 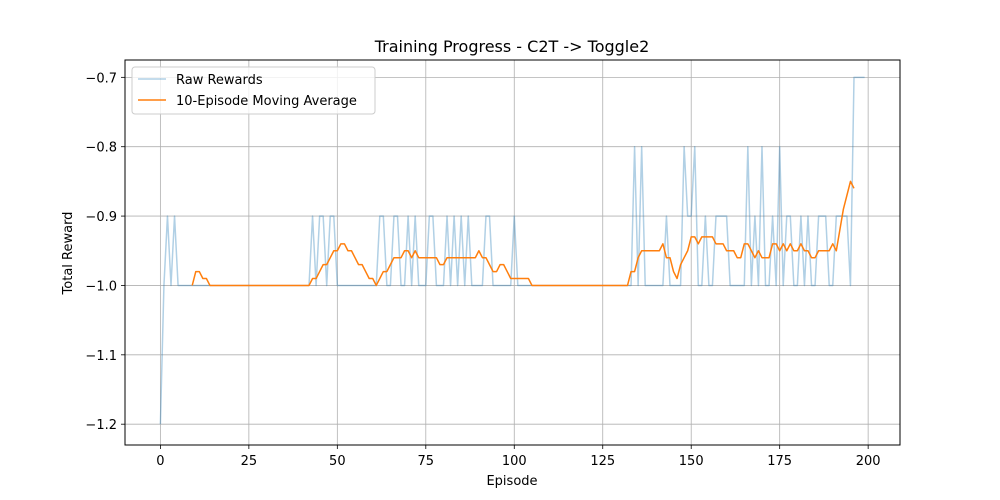 I want to click on y-tick-label: −1.1, so click(x=101, y=356).